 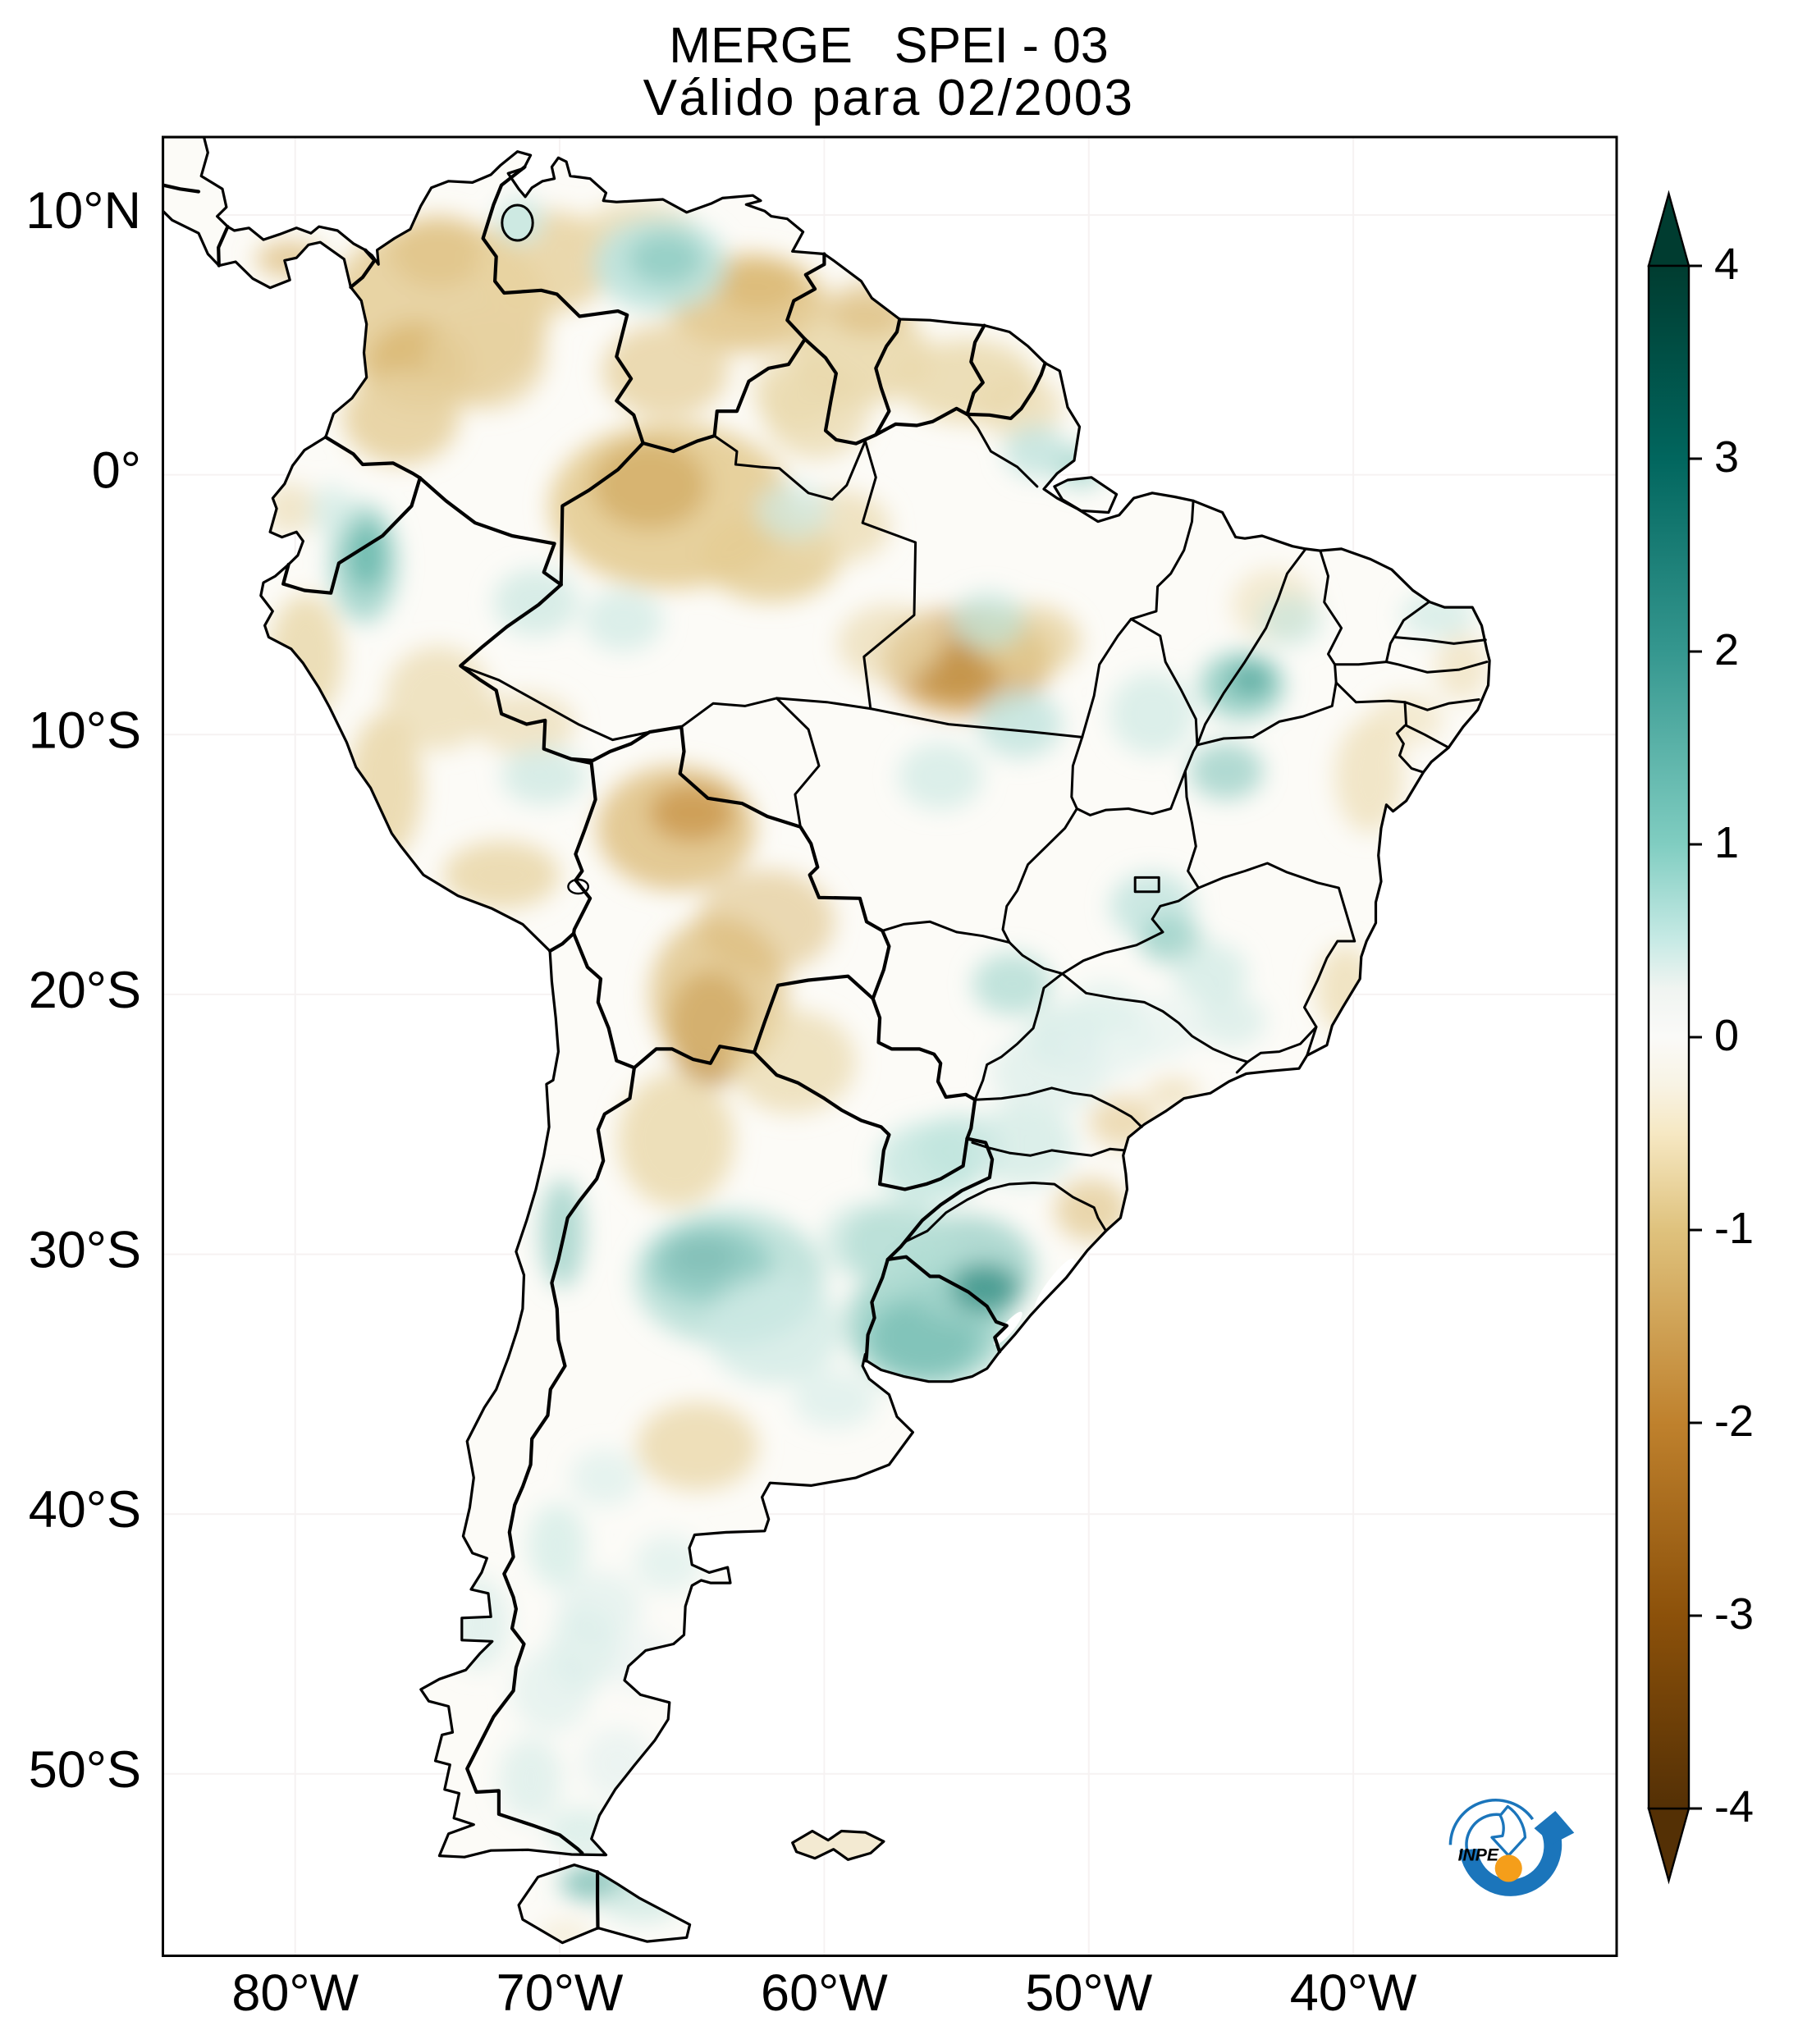 I want to click on svg-text: 80°W, so click(x=295, y=1993).